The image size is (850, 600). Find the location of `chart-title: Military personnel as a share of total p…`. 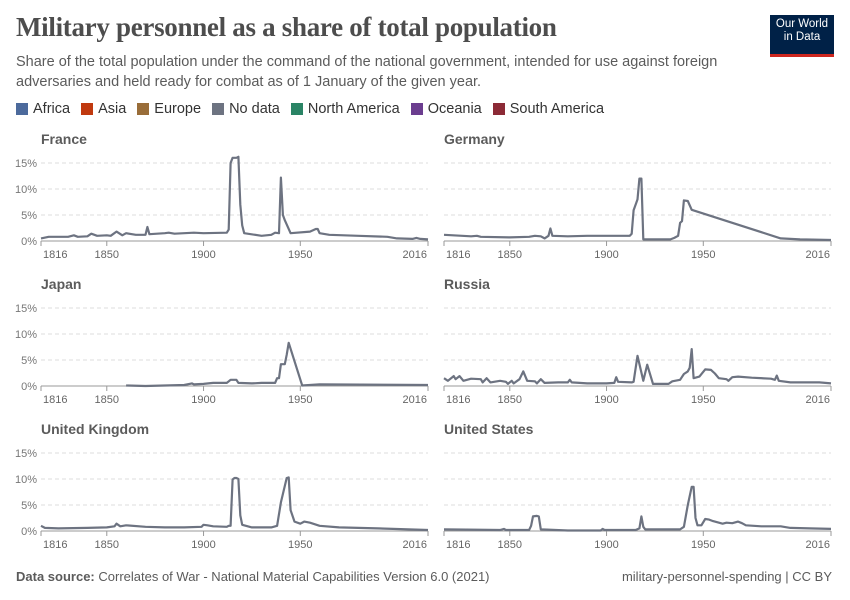

chart-title: Military personnel as a share of total p… is located at coordinates (286, 27).